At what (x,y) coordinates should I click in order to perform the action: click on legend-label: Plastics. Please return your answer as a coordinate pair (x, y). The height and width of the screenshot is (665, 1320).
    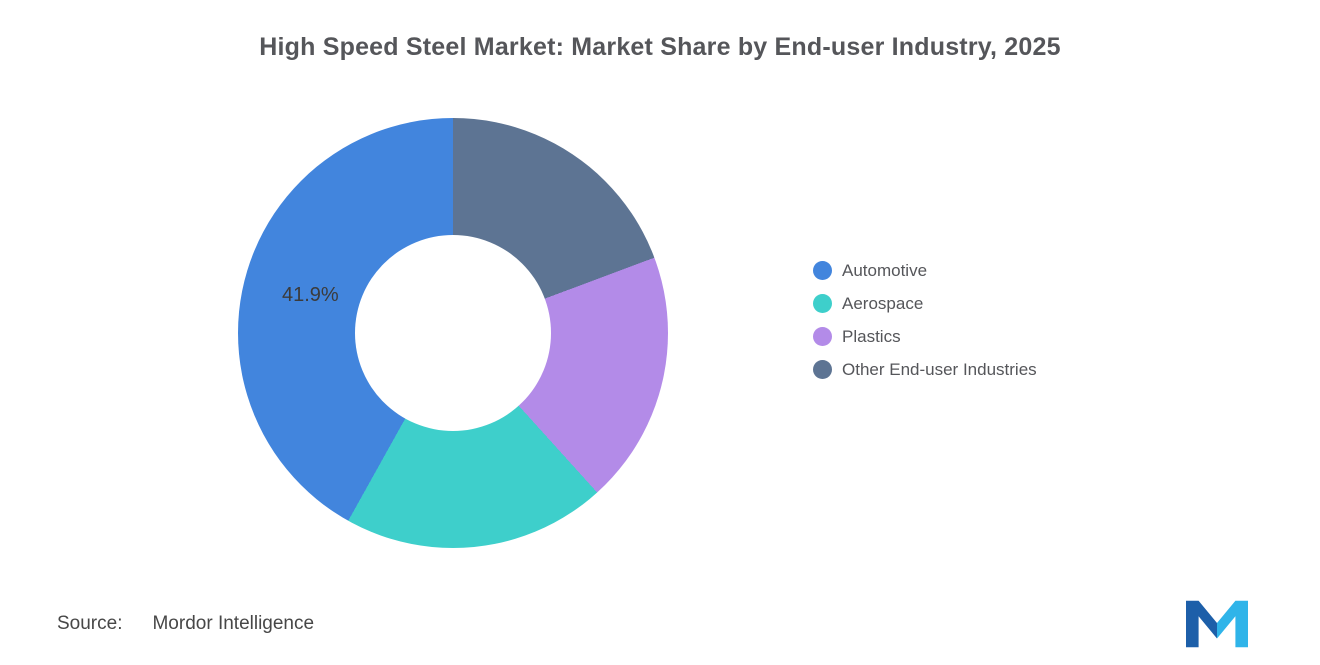
    Looking at the image, I should click on (871, 336).